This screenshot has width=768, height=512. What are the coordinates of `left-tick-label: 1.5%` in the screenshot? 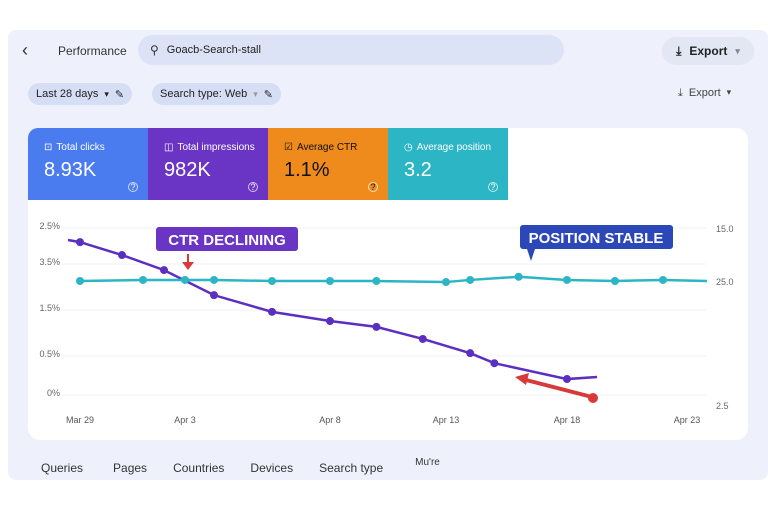 It's located at (49, 308).